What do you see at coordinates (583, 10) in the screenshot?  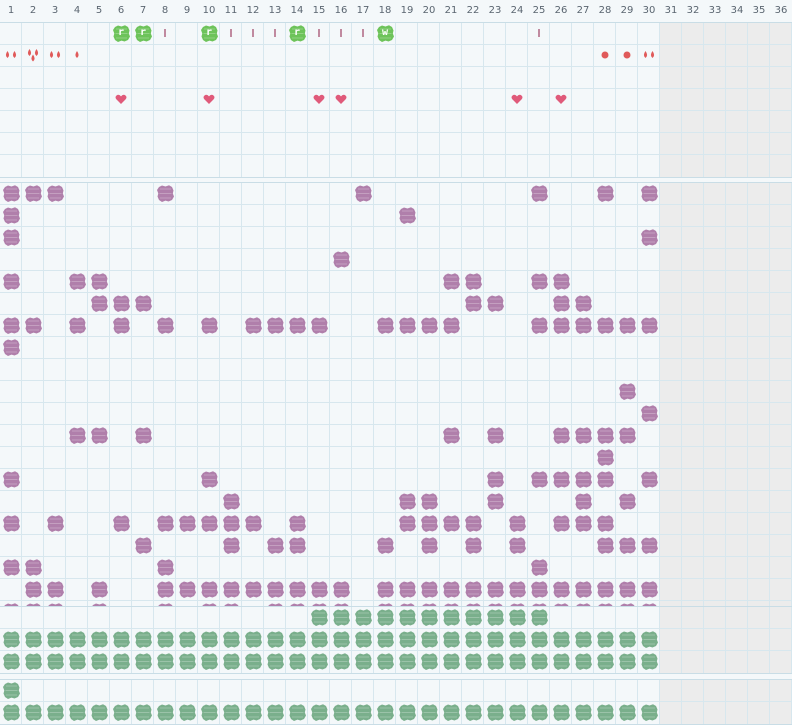 I see `day-label: 27` at bounding box center [583, 10].